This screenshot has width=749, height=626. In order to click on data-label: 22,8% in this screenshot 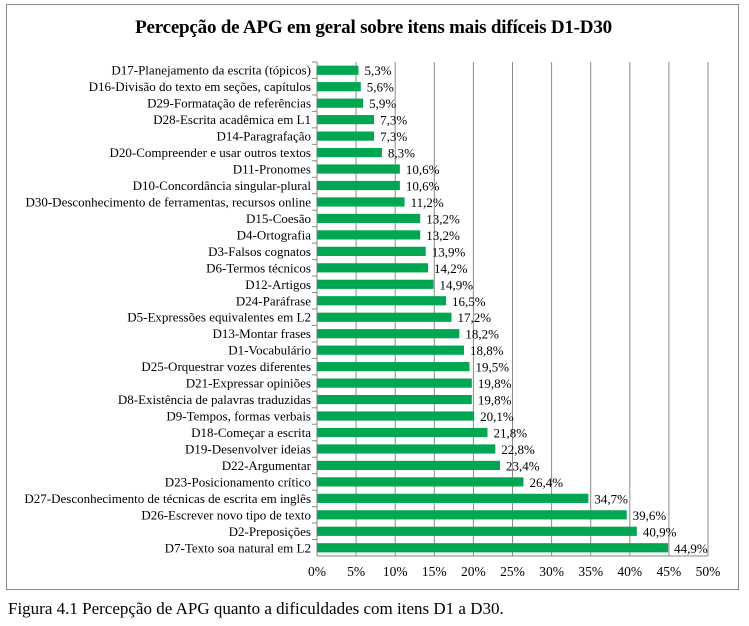, I will do `click(518, 449)`.